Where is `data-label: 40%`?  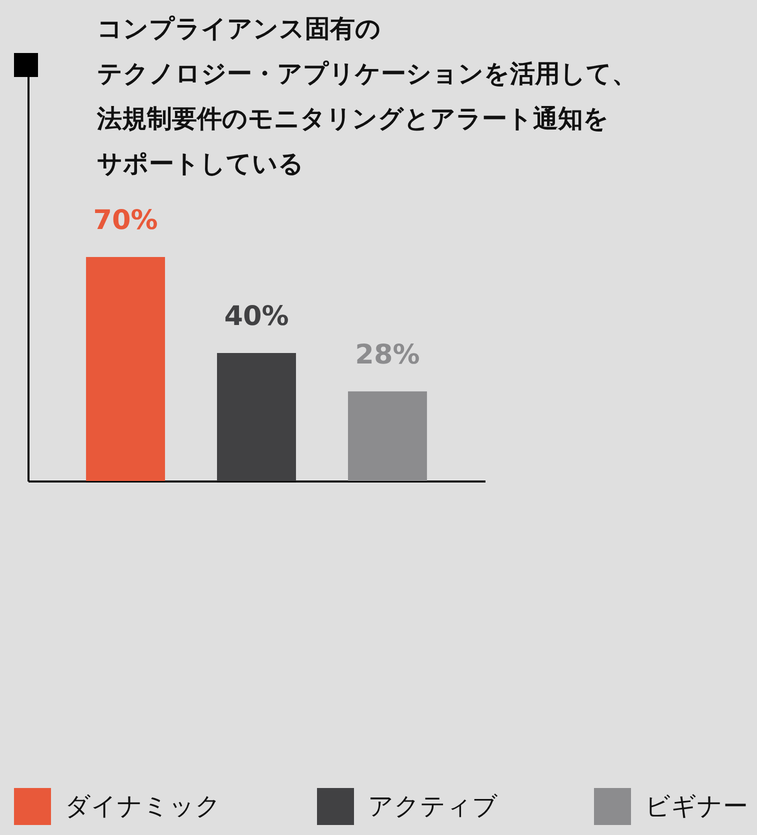
data-label: 40% is located at coordinates (256, 316).